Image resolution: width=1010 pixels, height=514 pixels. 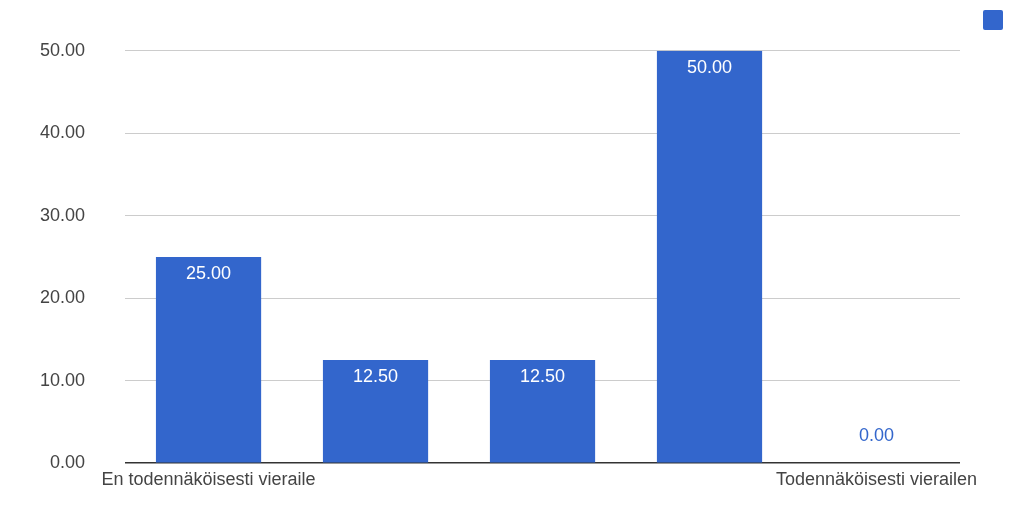 I want to click on y-tick-label: 10.00, so click(x=63, y=379).